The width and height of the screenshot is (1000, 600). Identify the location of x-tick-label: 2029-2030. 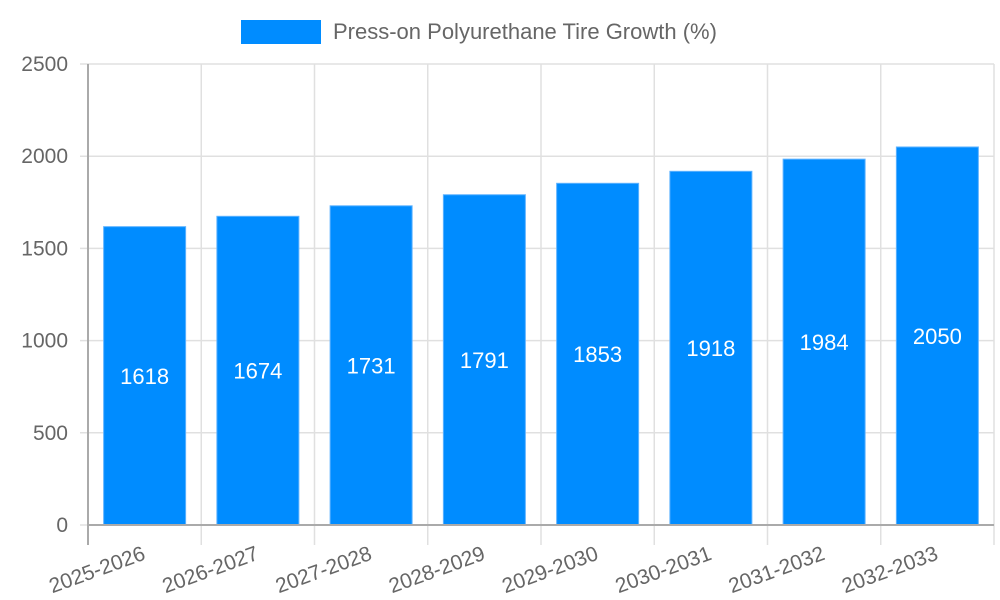
(550, 570).